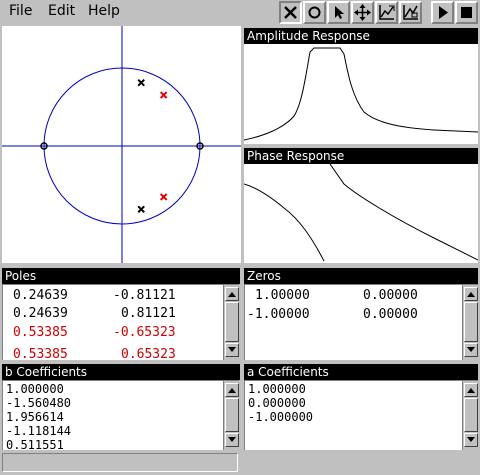  I want to click on delete-x-icon, so click(290, 12).